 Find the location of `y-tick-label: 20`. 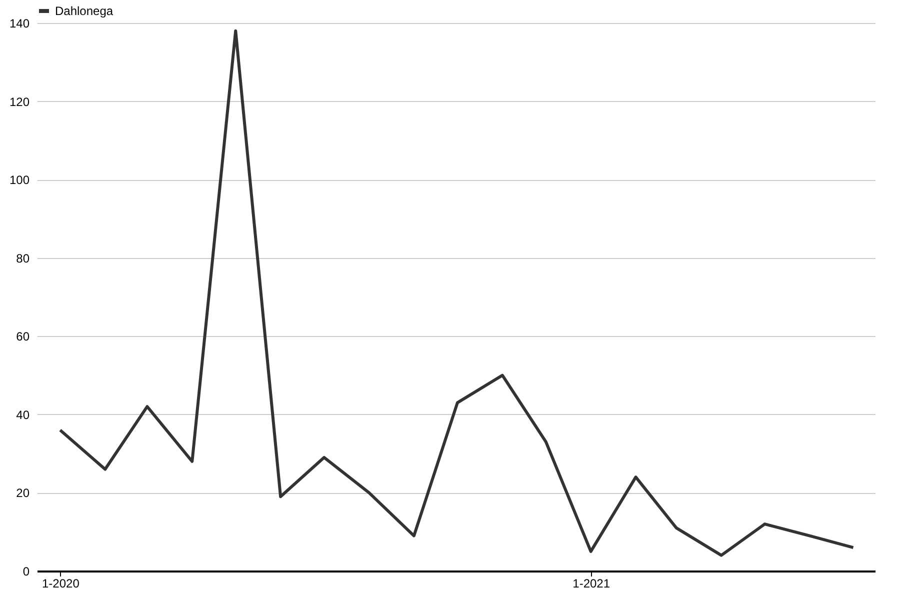

y-tick-label: 20 is located at coordinates (23, 493).